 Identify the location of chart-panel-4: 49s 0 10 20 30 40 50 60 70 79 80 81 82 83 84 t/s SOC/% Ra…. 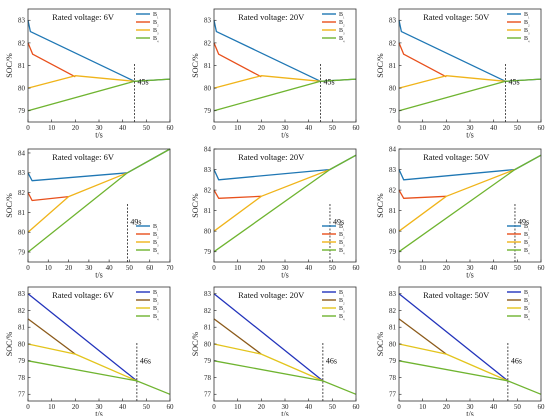
(89, 214).